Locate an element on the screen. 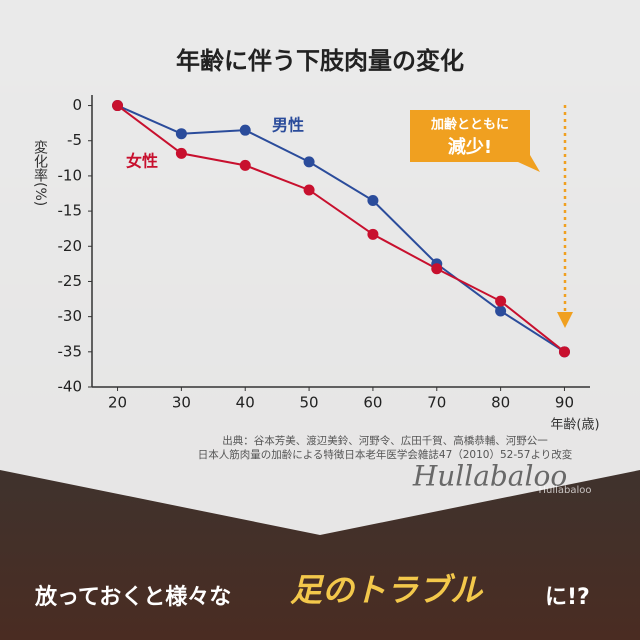  arrow-head is located at coordinates (565, 320).